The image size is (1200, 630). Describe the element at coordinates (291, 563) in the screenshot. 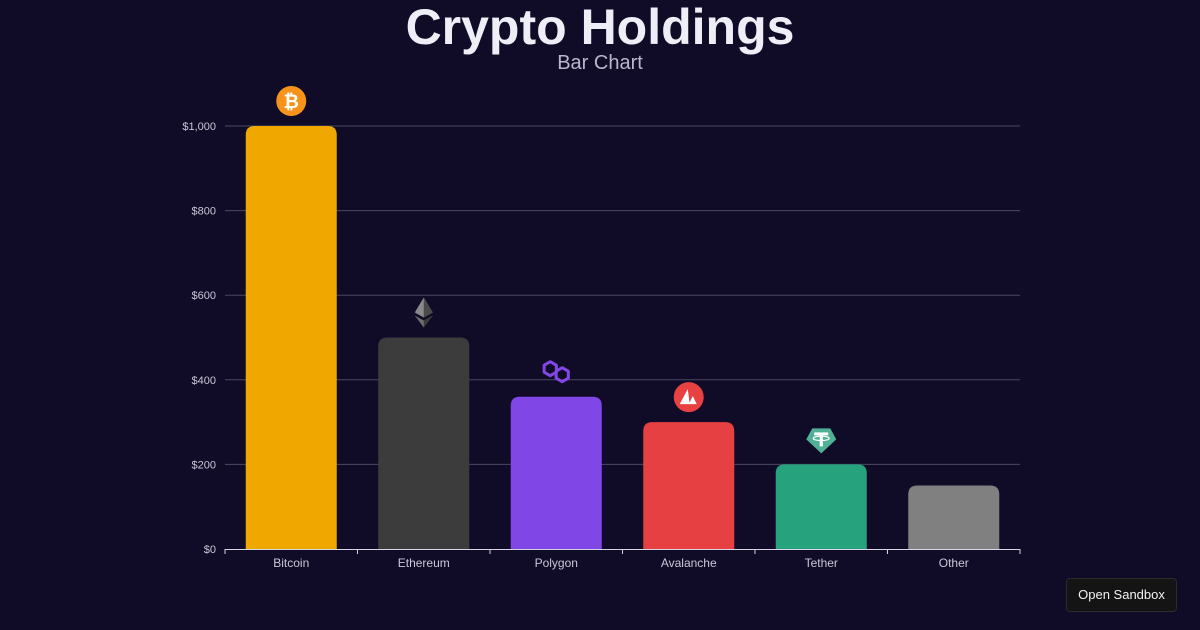

I see `x-tick-label: Bitcoin` at that location.